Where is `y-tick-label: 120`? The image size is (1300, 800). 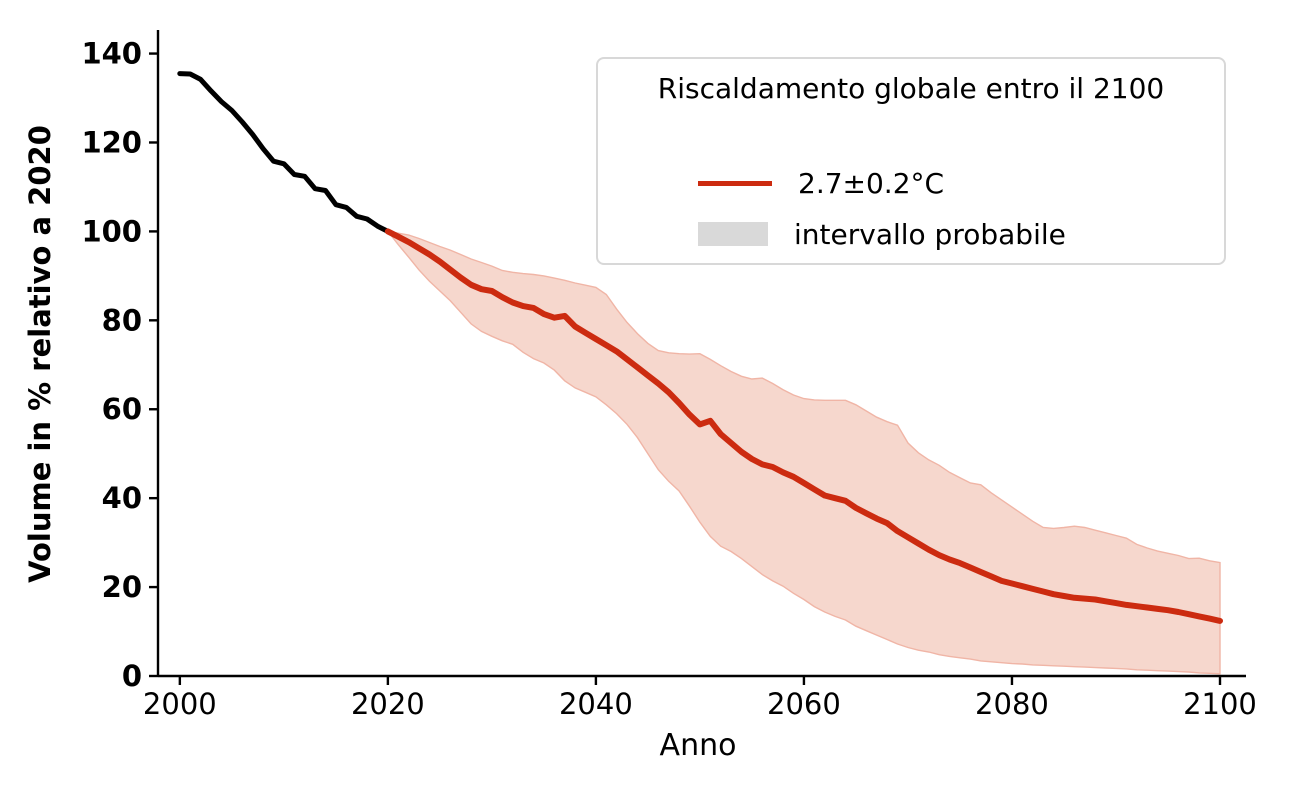
y-tick-label: 120 is located at coordinates (111, 142).